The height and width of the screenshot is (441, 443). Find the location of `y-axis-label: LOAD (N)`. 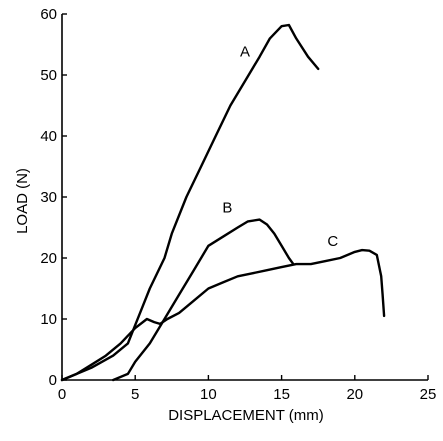

y-axis-label: LOAD (N) is located at coordinates (22, 201).